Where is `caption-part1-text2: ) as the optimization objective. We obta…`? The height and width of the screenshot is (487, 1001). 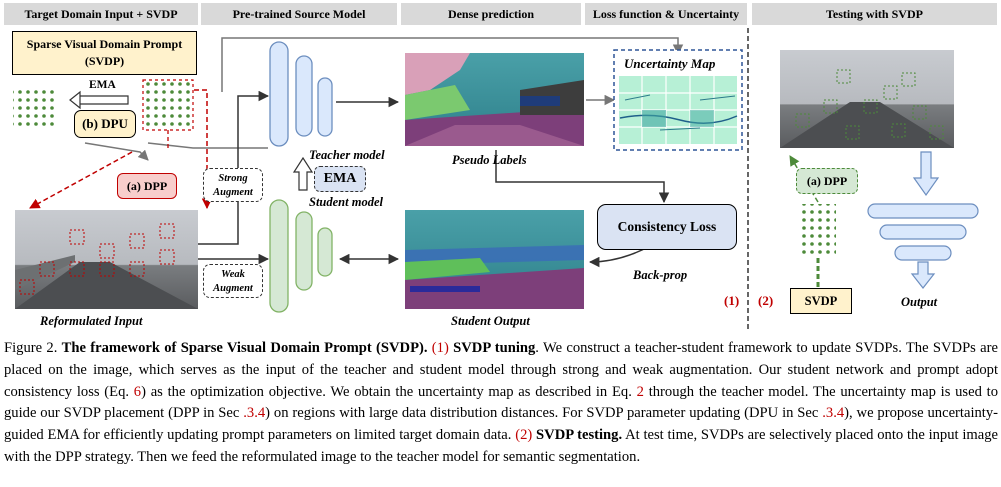 caption-part1-text2: ) as the optimization objective. We obta… is located at coordinates (386, 392).